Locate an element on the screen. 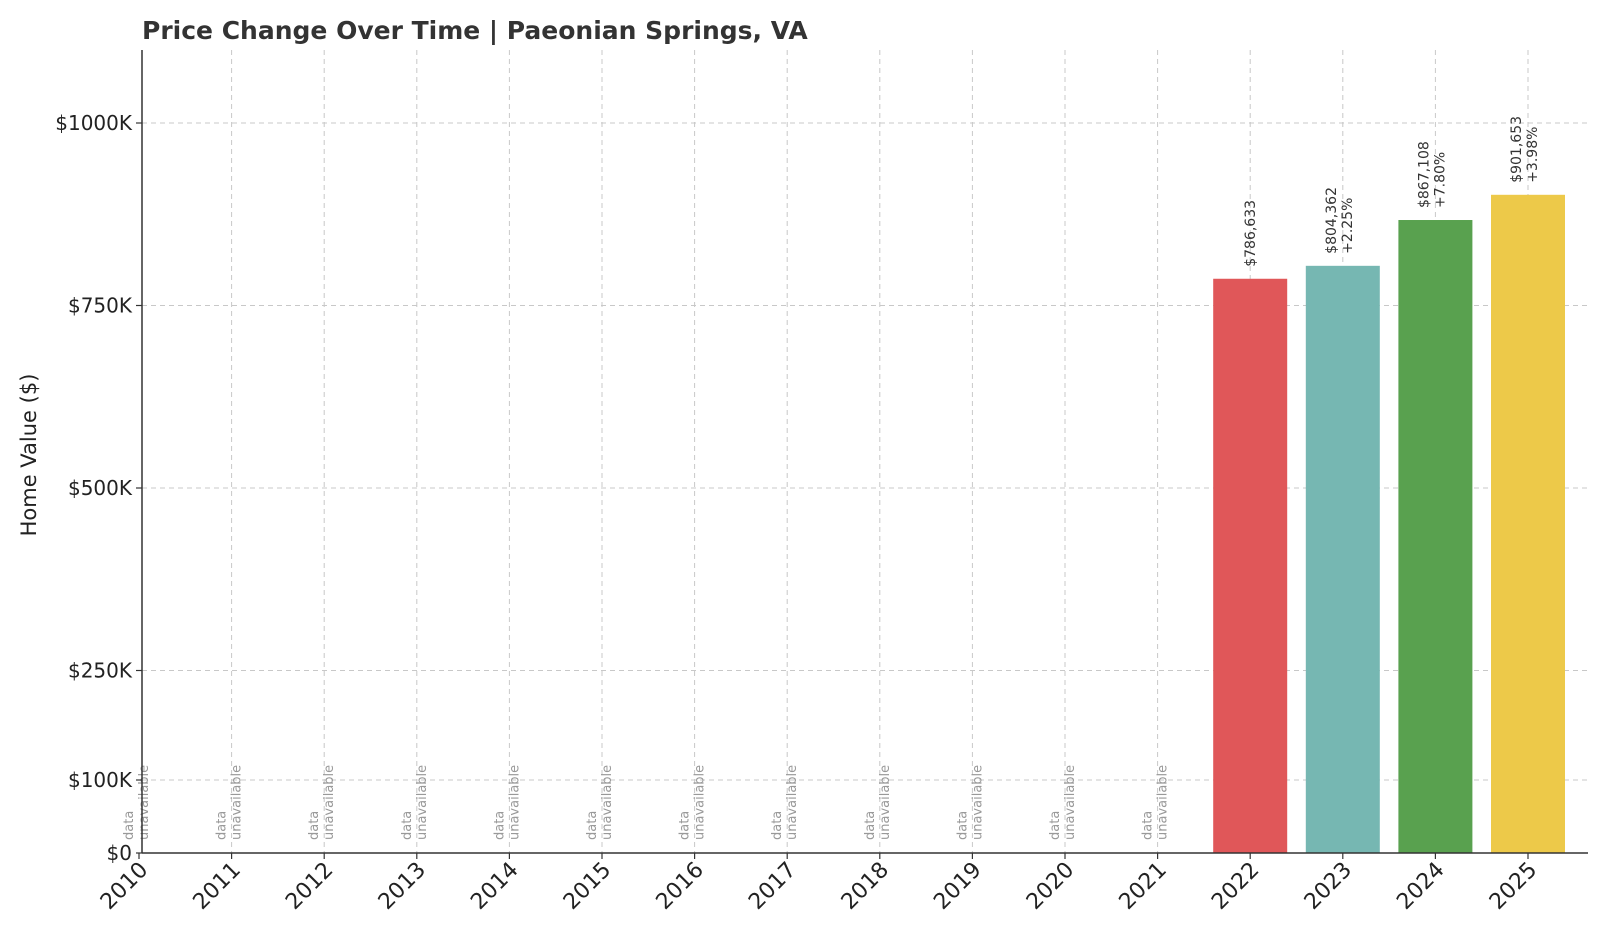  missing-label-2017: data is located at coordinates (777, 825).